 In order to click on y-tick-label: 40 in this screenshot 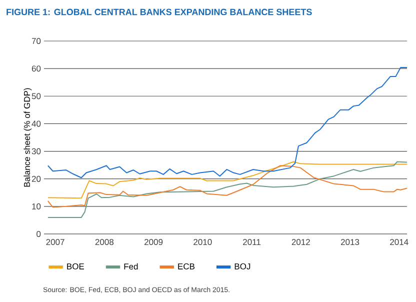, I will do `click(36, 123)`.